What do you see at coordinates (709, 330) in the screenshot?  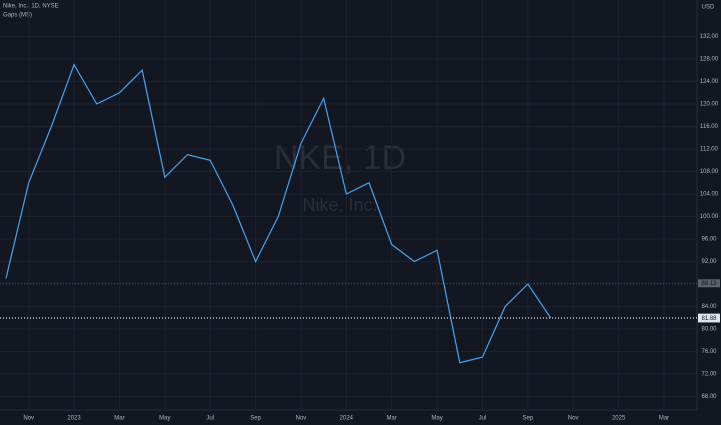 I see `y-tick-label: 80.00` at bounding box center [709, 330].